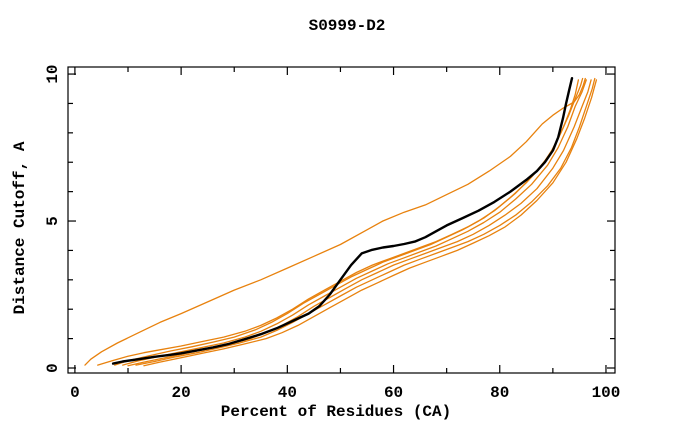 The width and height of the screenshot is (680, 440). What do you see at coordinates (53, 368) in the screenshot?
I see `y-tick-label: 0` at bounding box center [53, 368].